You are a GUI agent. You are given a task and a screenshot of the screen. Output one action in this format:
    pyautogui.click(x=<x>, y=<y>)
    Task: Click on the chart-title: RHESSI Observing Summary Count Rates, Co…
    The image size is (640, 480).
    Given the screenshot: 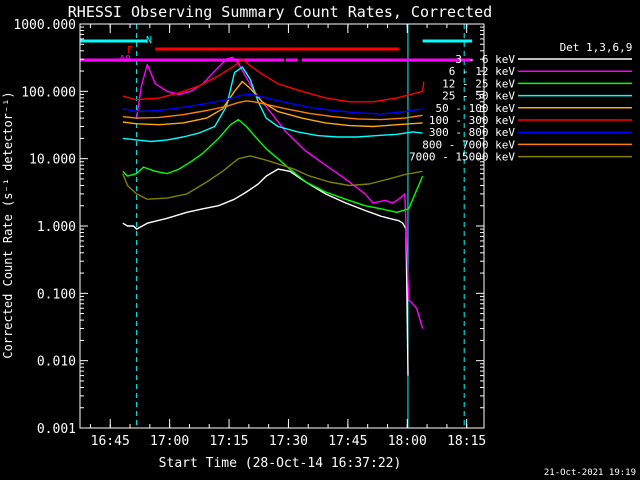 What is the action you would take?
    pyautogui.click(x=280, y=12)
    